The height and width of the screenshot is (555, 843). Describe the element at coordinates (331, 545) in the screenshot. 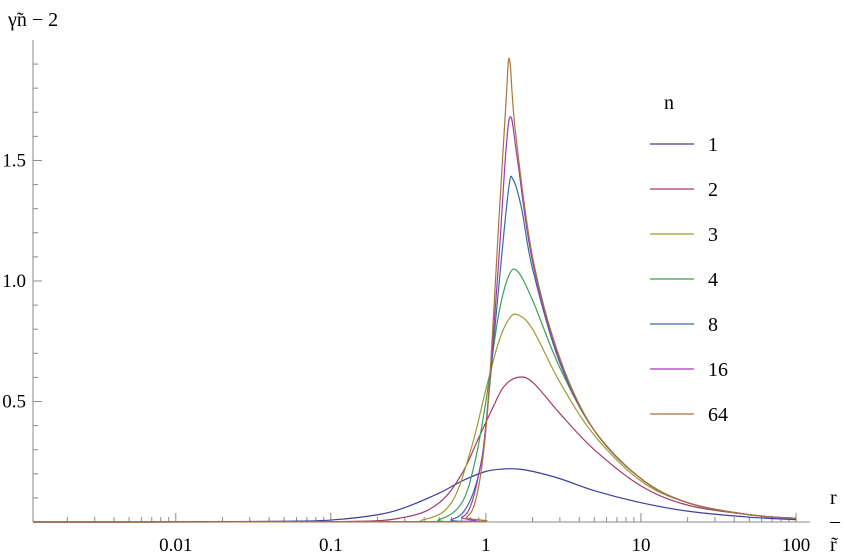

I see `x-tick-label: 0.1` at that location.